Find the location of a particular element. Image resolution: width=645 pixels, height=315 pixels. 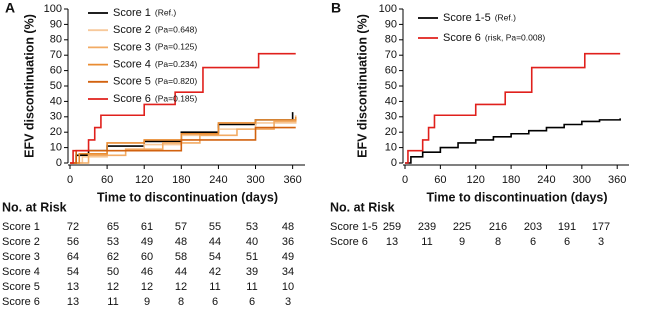

risk-row-label: Score 1-5 is located at coordinates (354, 227).